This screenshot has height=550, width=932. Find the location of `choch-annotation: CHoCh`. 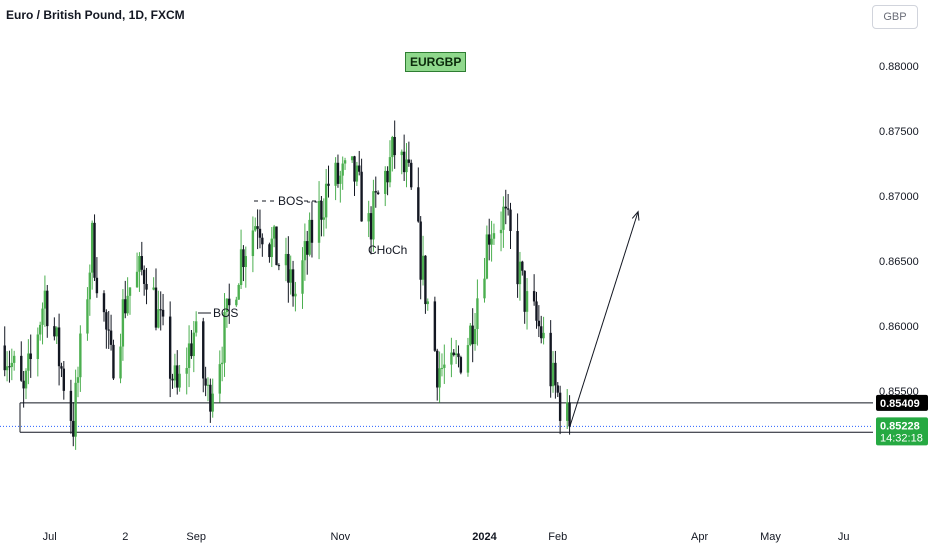

choch-annotation: CHoCh is located at coordinates (388, 250).